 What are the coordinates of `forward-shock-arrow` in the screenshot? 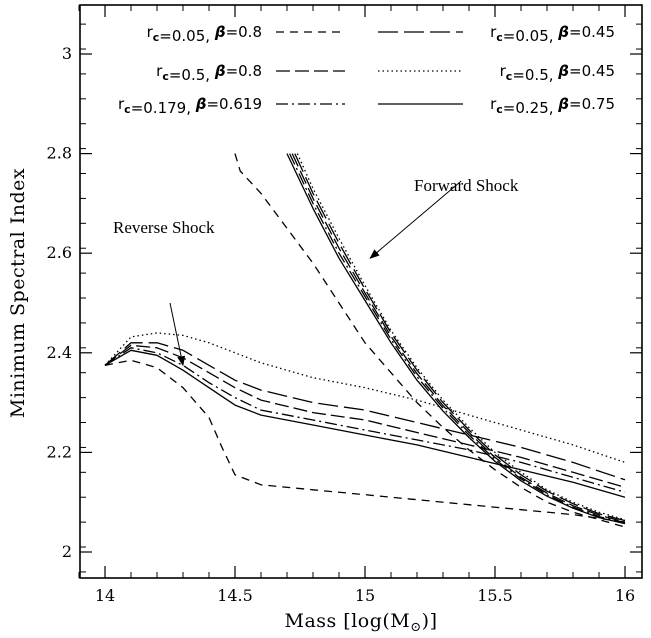 It's located at (415, 219).